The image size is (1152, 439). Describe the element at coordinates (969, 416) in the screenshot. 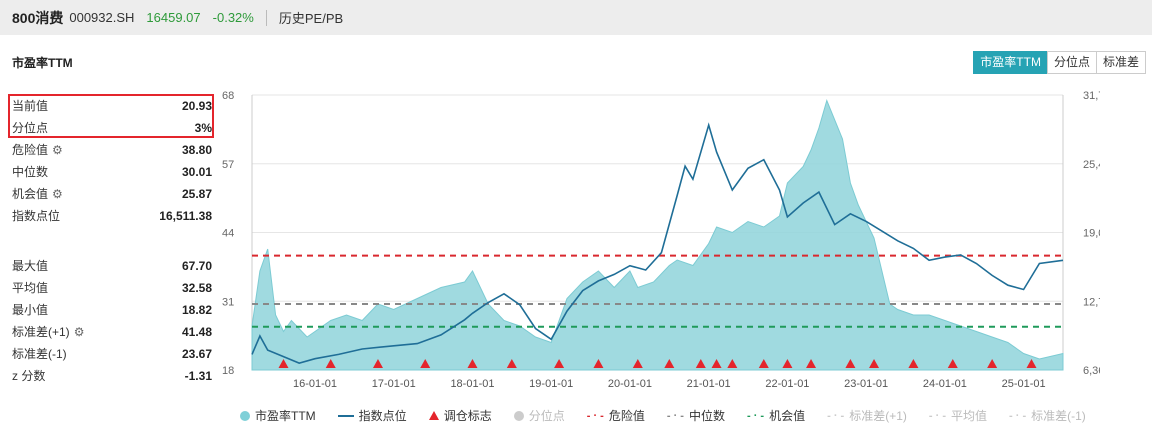

I see `legend-label: 平均值` at that location.